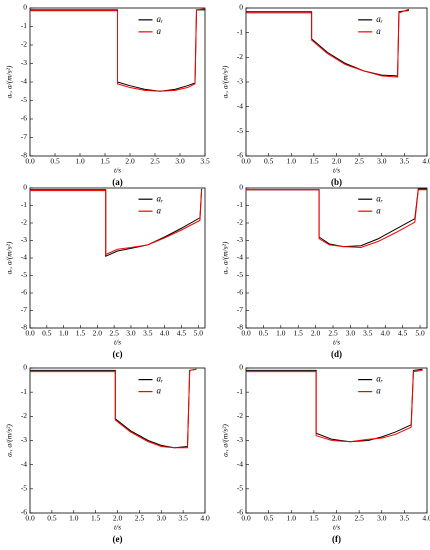 This screenshot has height=550, width=430. What do you see at coordinates (199, 333) in the screenshot?
I see `x-tick-label: 5.0` at bounding box center [199, 333].